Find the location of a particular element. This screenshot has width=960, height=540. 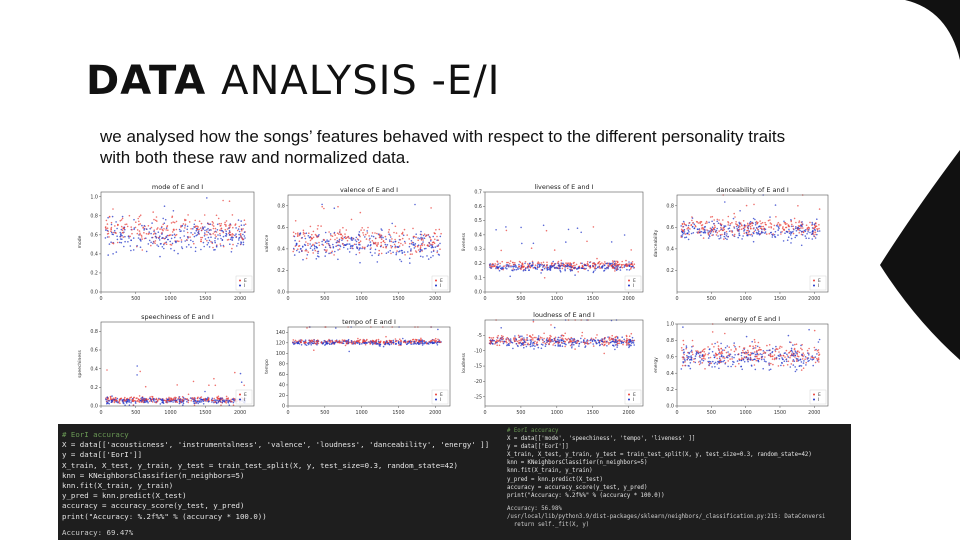

code-line: y_pred = knn.predict(X_test) is located at coordinates (555, 479).